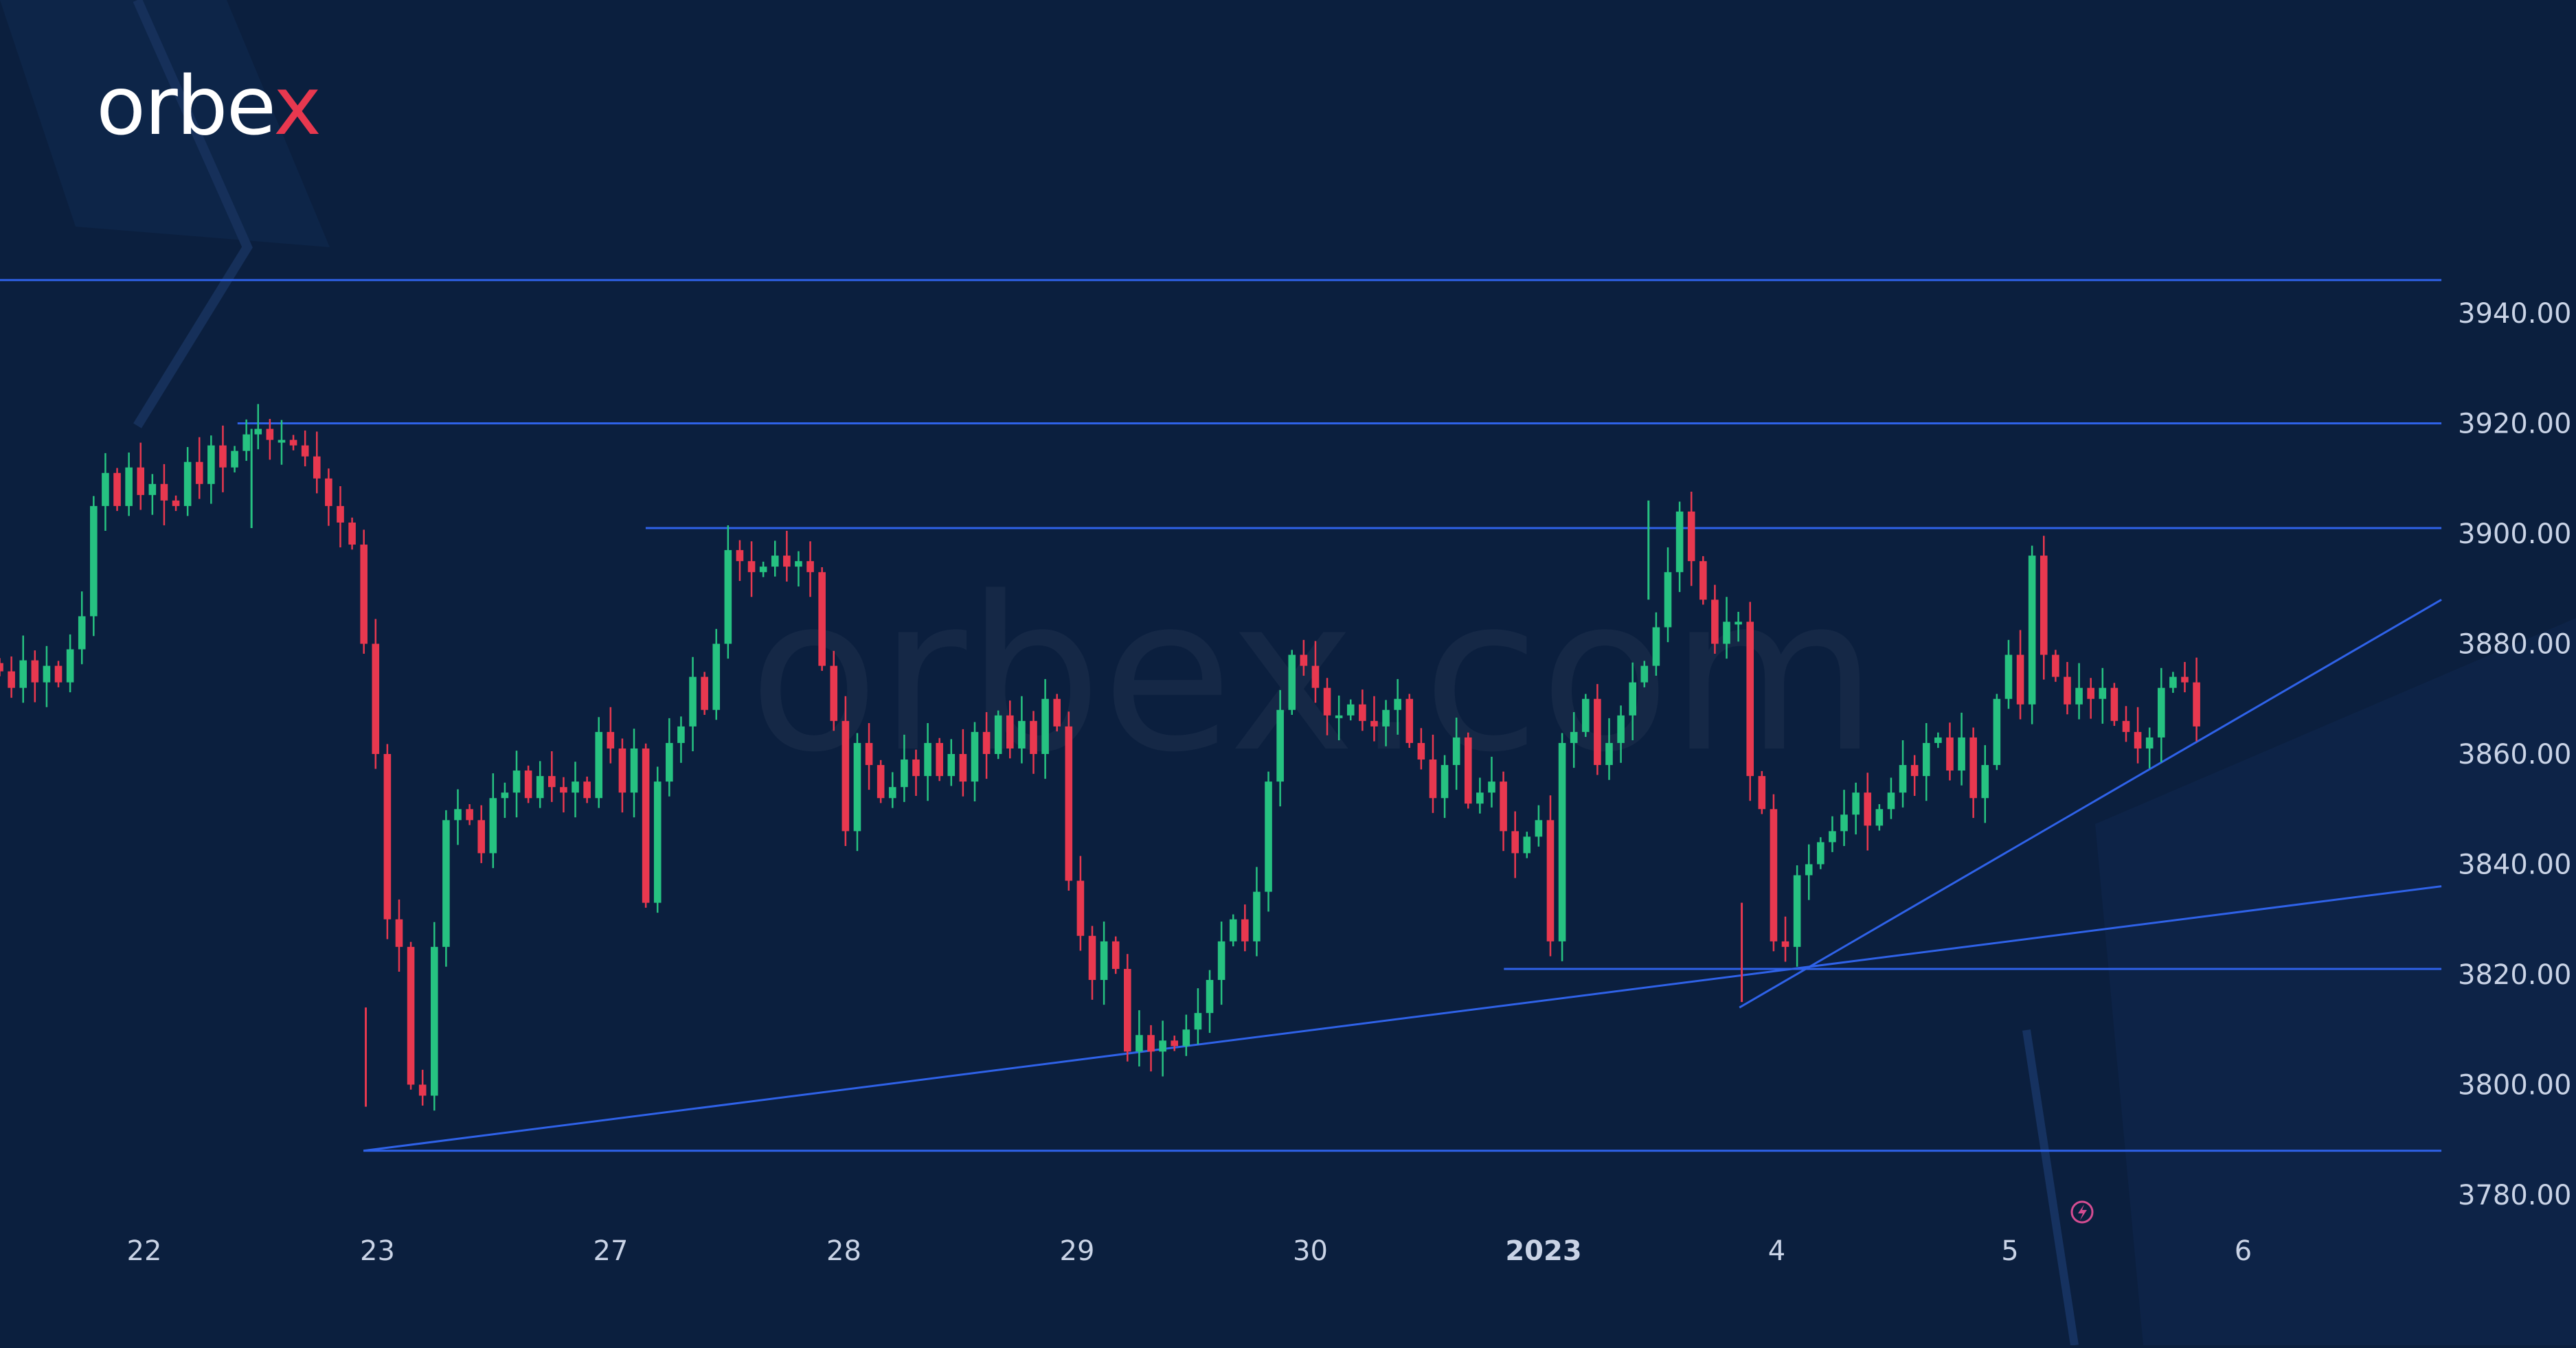 This screenshot has width=2576, height=1348. What do you see at coordinates (2082, 1212) in the screenshot?
I see `alert-icon` at bounding box center [2082, 1212].